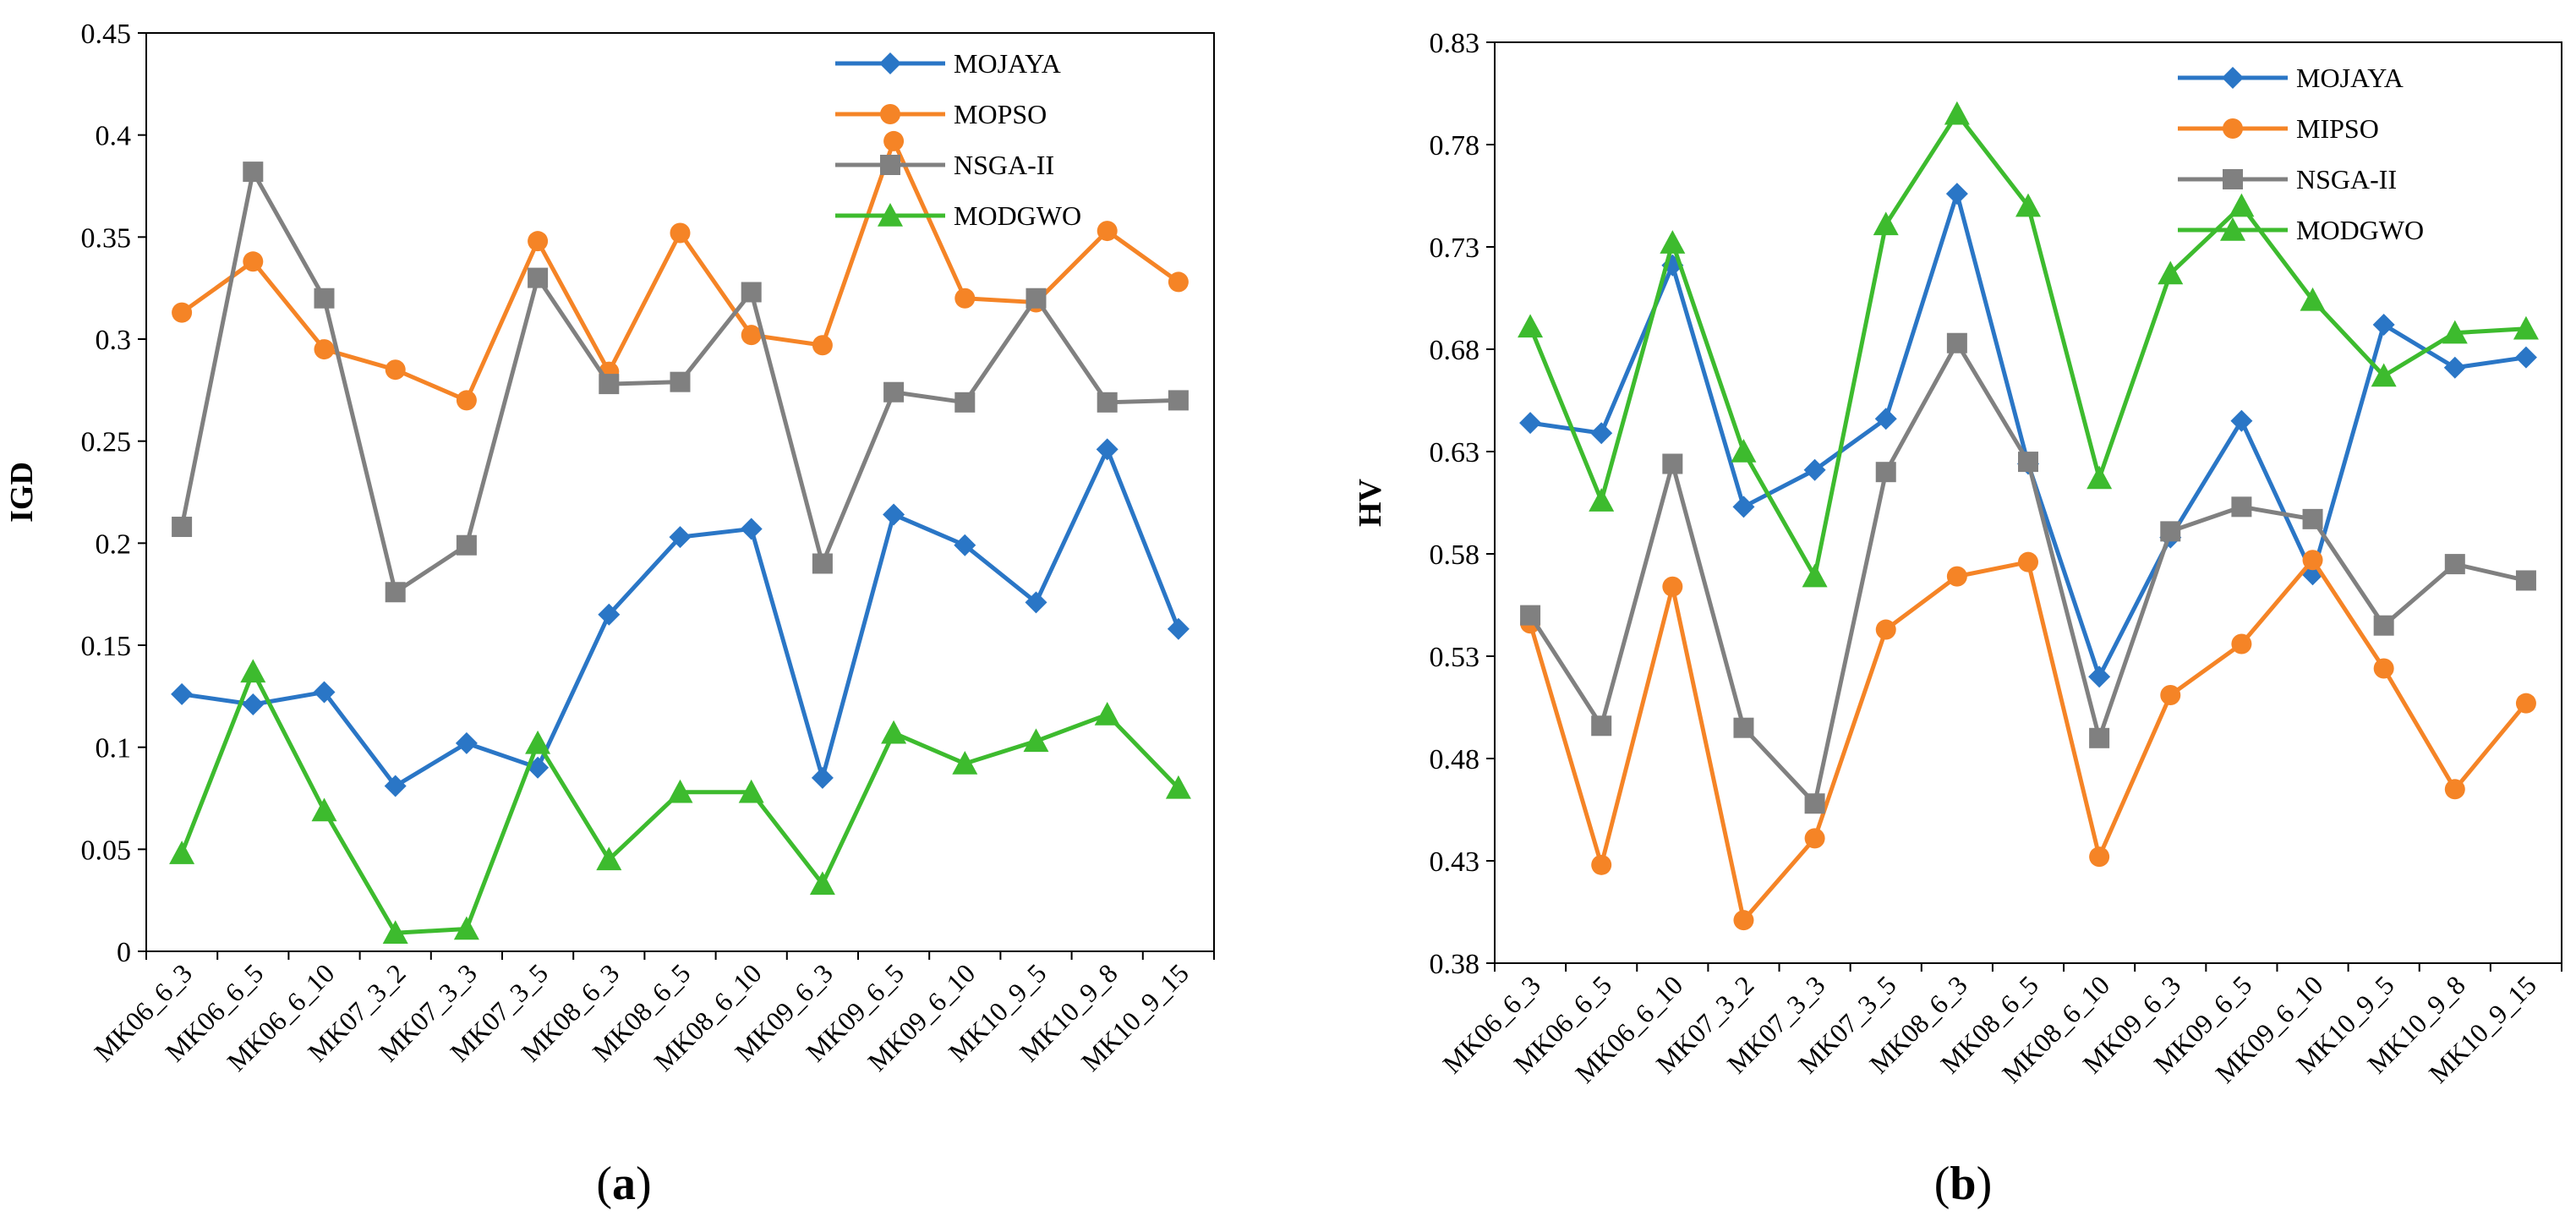 Image resolution: width=2576 pixels, height=1227 pixels. Describe the element at coordinates (1985, 1184) in the screenshot. I see `caption-close: )` at that location.